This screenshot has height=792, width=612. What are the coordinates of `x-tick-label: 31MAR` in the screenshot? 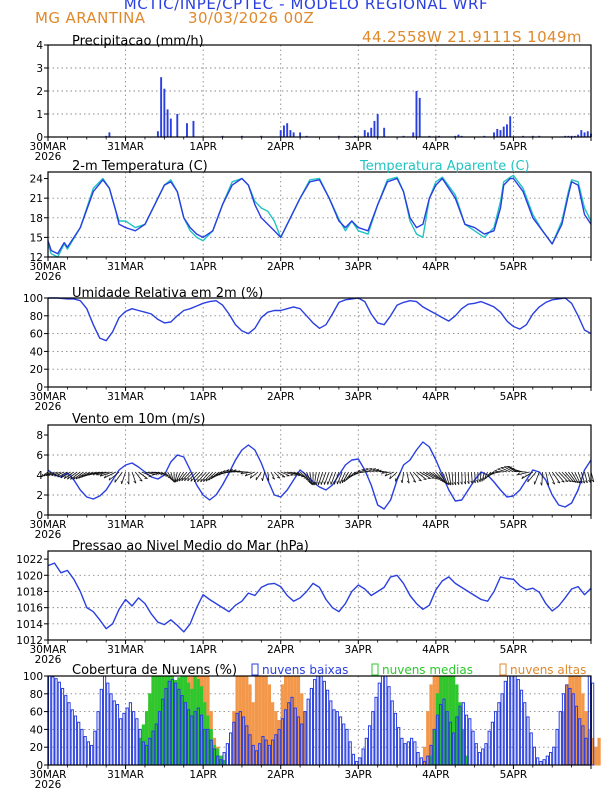 It's located at (125, 525).